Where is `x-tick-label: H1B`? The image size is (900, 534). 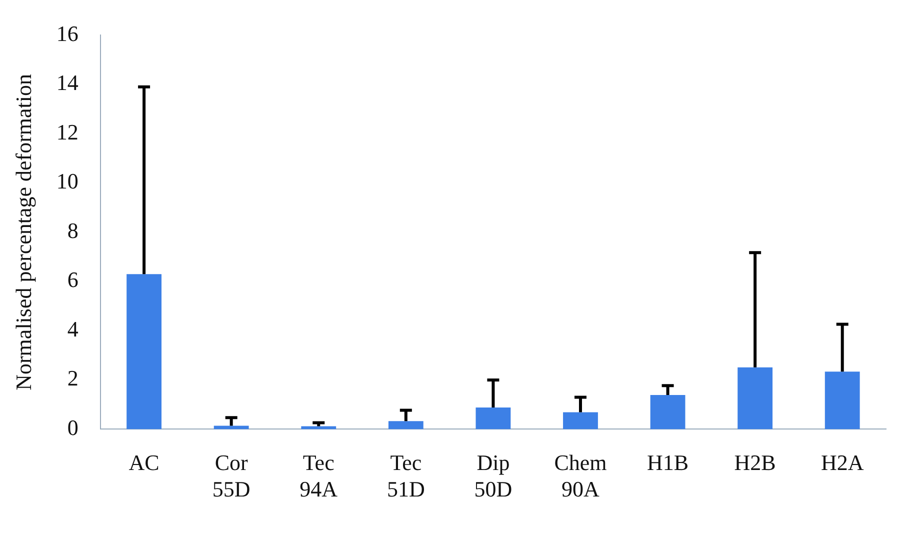
x-tick-label: H1B is located at coordinates (667, 463).